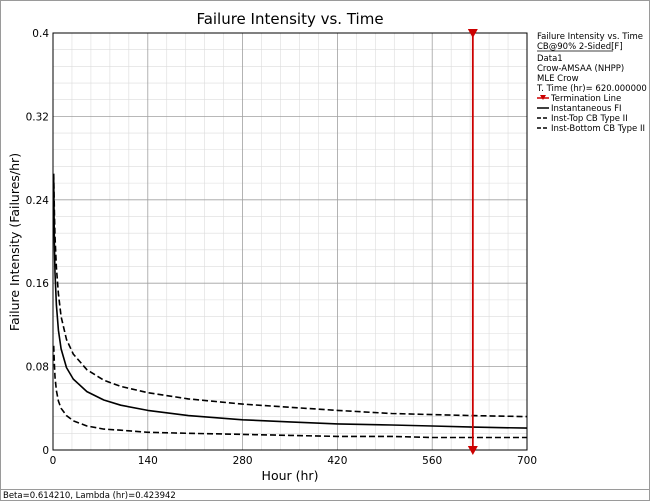  What do you see at coordinates (289, 19) in the screenshot?
I see `chart-title: Failure Intensity vs. Time` at bounding box center [289, 19].